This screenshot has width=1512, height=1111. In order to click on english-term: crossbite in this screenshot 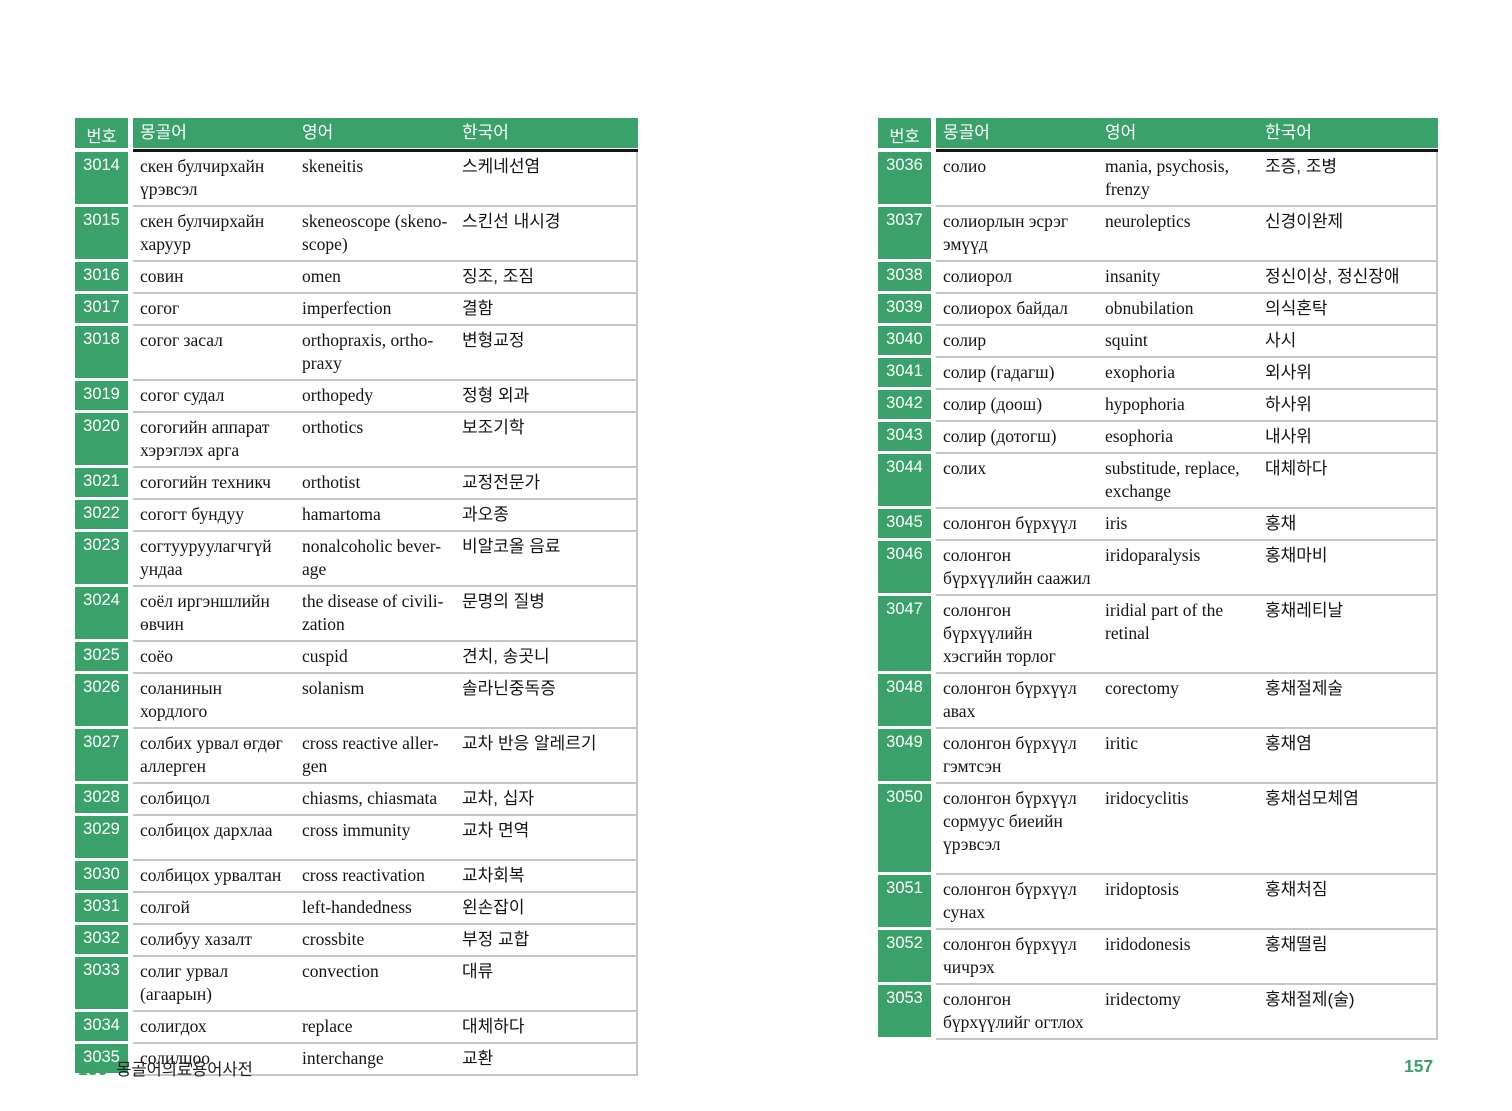, I will do `click(333, 939)`.